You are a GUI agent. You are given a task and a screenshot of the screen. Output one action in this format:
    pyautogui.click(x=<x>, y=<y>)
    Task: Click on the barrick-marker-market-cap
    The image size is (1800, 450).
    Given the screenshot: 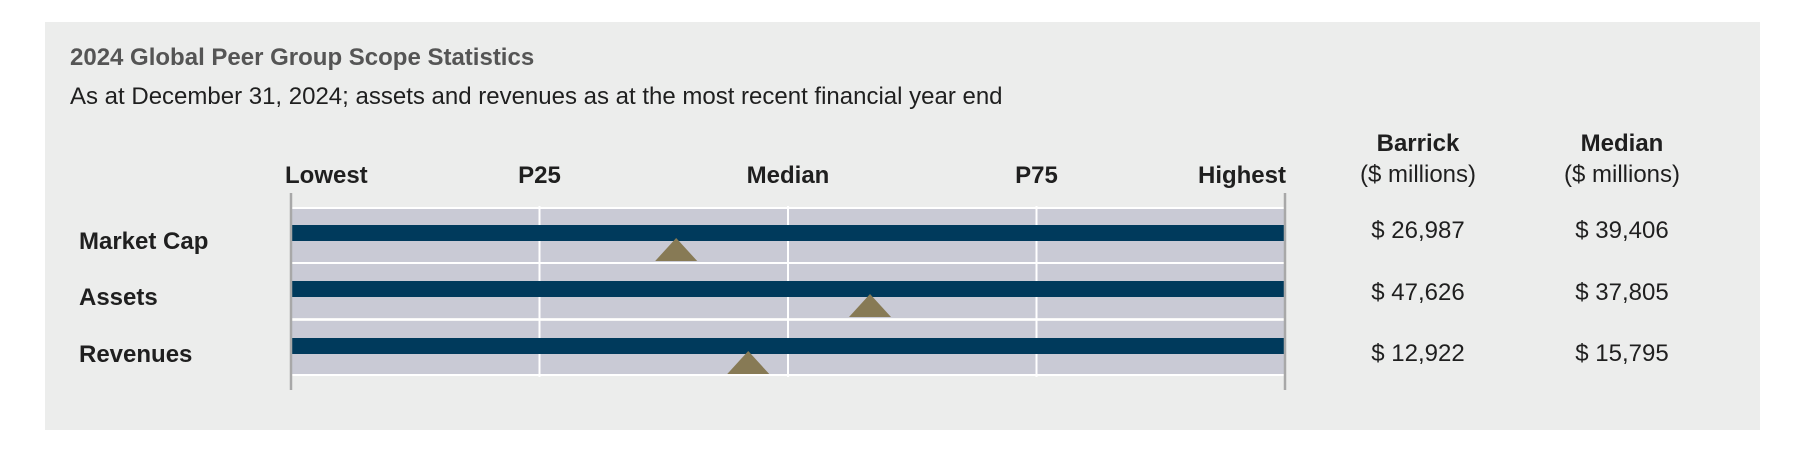 What is the action you would take?
    pyautogui.click(x=676, y=249)
    